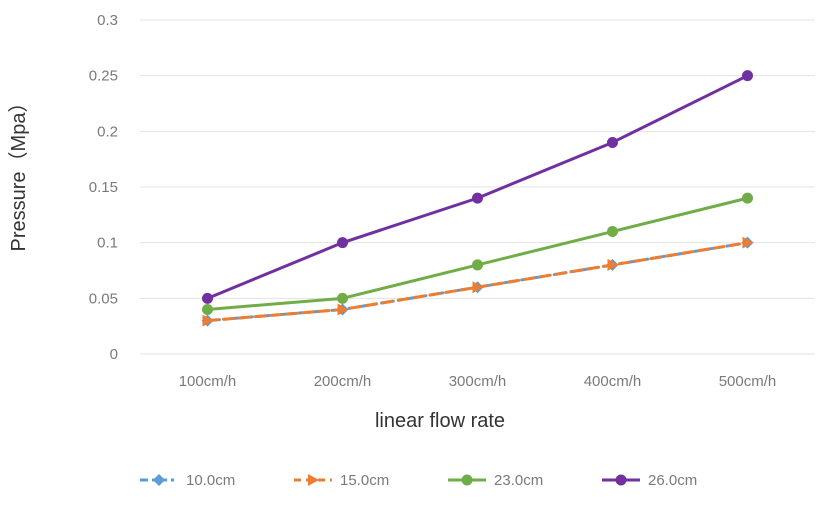 The image size is (827, 508). I want to click on y-axis-title: Pressure（Mpa）, so click(18, 172).